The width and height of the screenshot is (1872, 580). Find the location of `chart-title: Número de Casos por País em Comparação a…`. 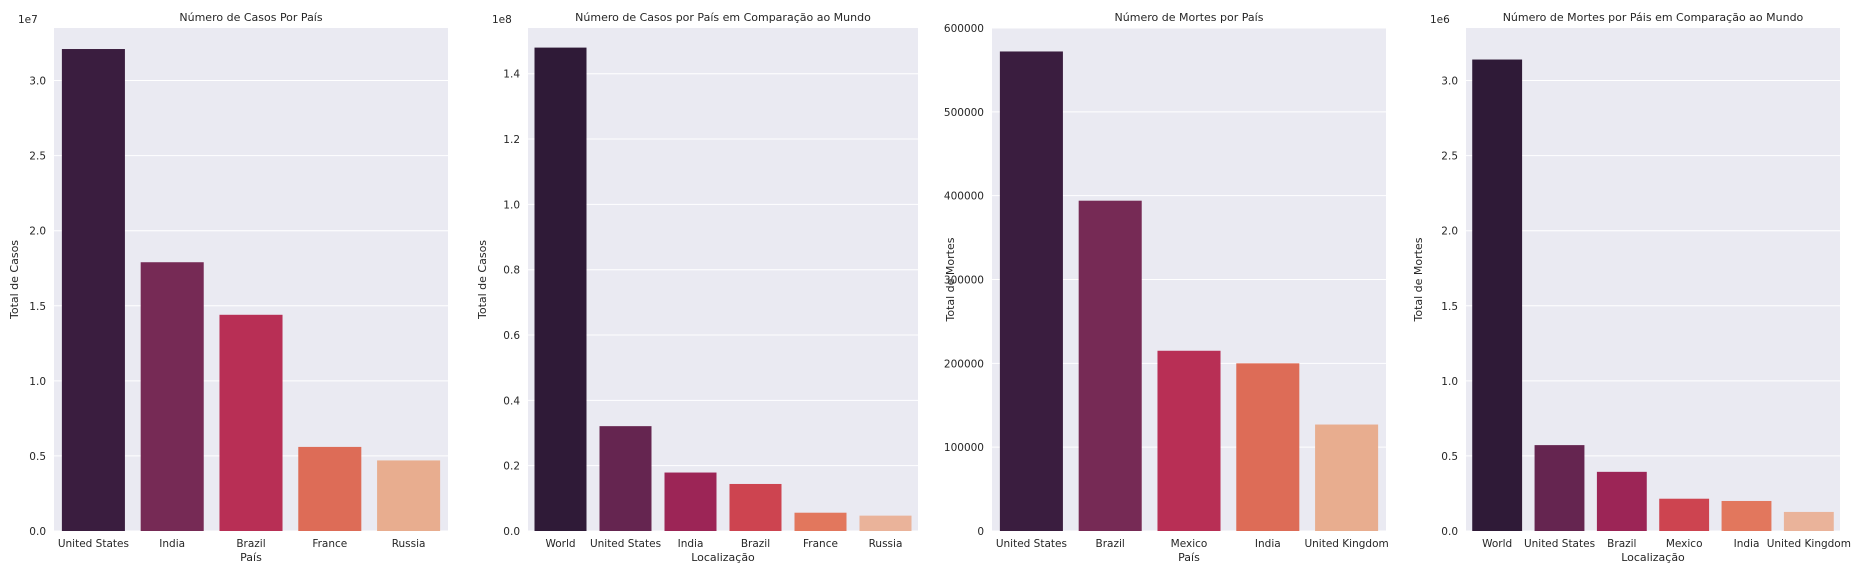

chart-title: Número de Casos por País em Comparação a… is located at coordinates (723, 17).